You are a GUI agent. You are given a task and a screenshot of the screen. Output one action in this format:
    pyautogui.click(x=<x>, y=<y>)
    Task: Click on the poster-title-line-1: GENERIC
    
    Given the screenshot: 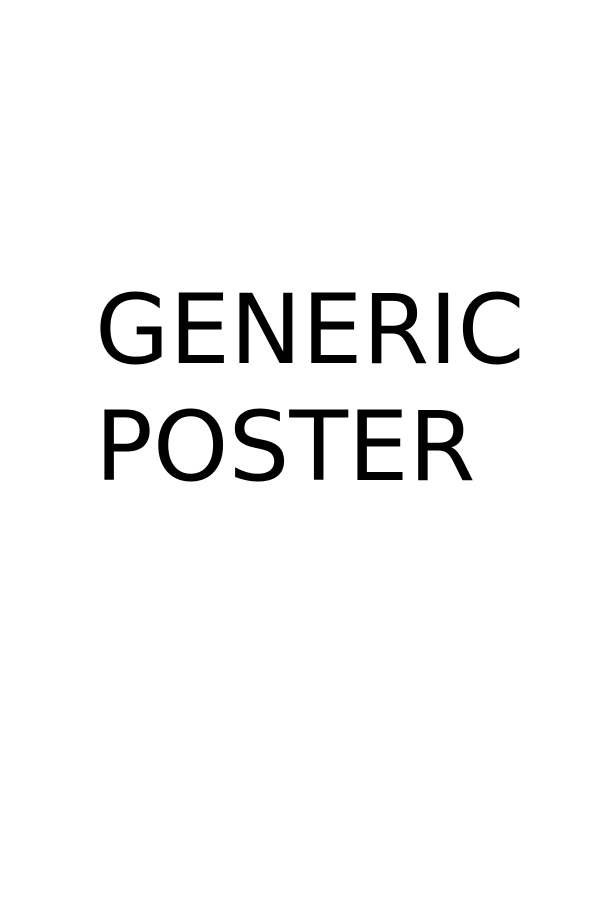 What is the action you would take?
    pyautogui.click(x=310, y=330)
    